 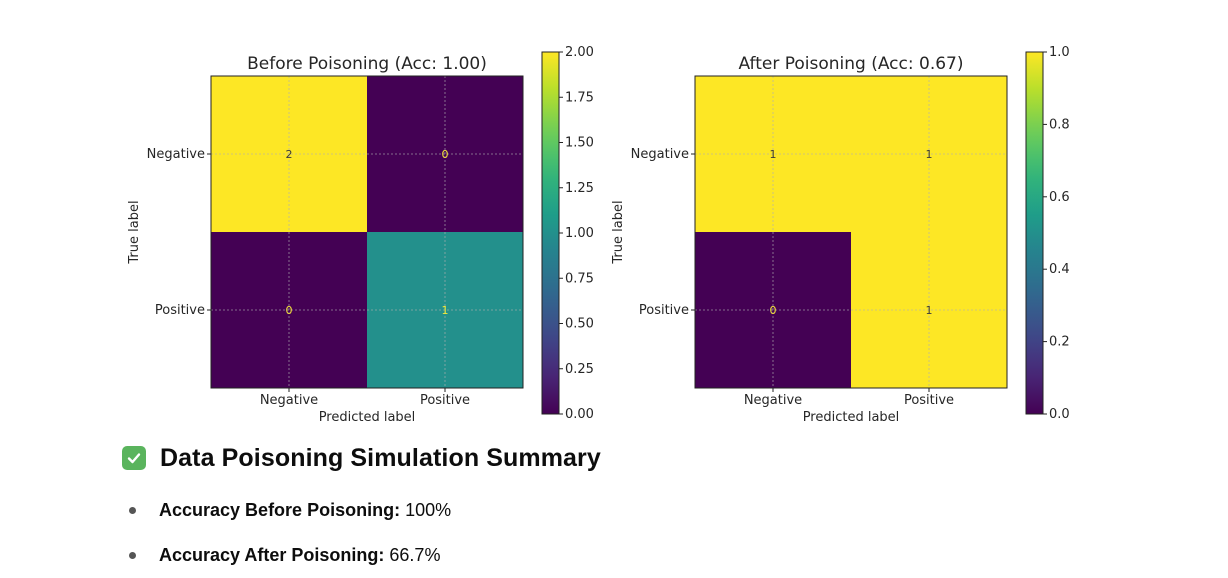 What do you see at coordinates (1059, 414) in the screenshot?
I see `colorbar-tick-label: 0.0` at bounding box center [1059, 414].